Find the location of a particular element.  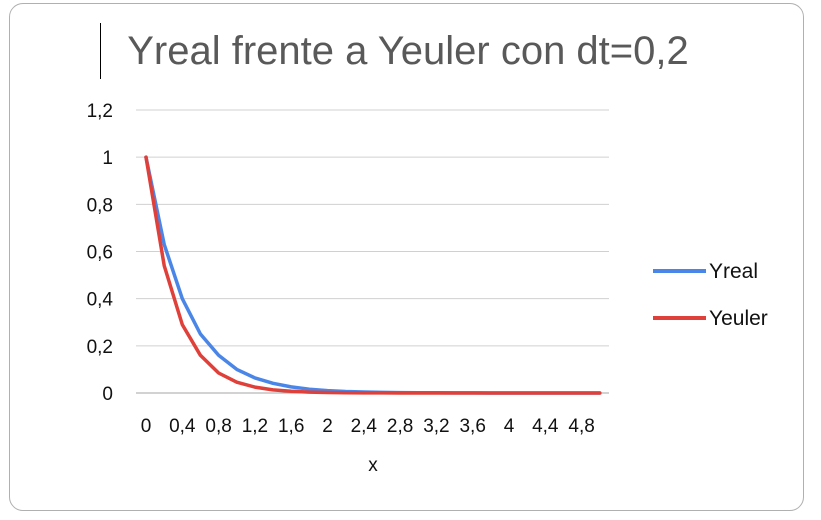

chart-title: Yreal frente a Yeuler con dt=0,2 is located at coordinates (408, 51).